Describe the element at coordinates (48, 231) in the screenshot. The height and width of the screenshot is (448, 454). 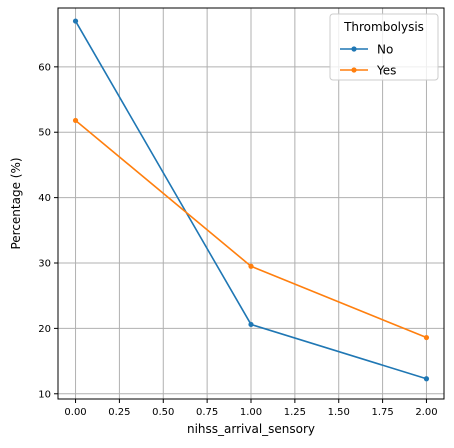
I see `y-axis: 10 20 30 40 50 60` at that location.